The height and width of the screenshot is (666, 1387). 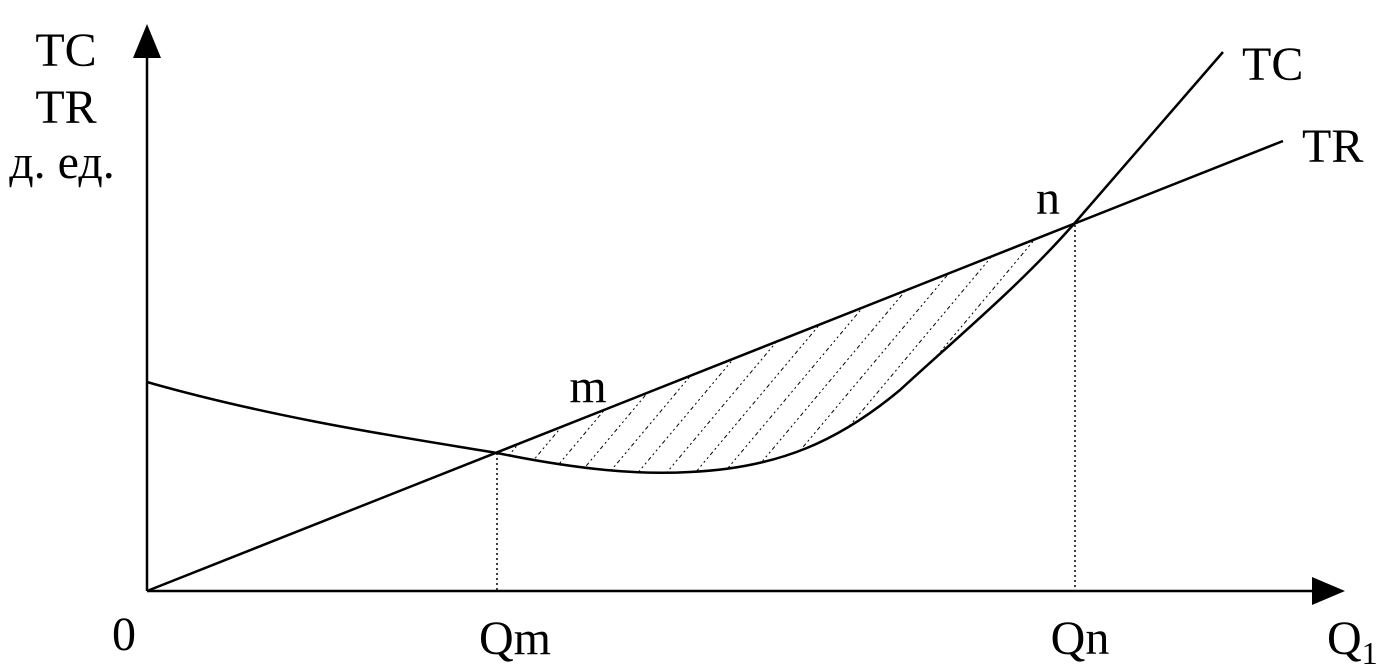 What do you see at coordinates (124, 634) in the screenshot?
I see `origin-label: 0` at bounding box center [124, 634].